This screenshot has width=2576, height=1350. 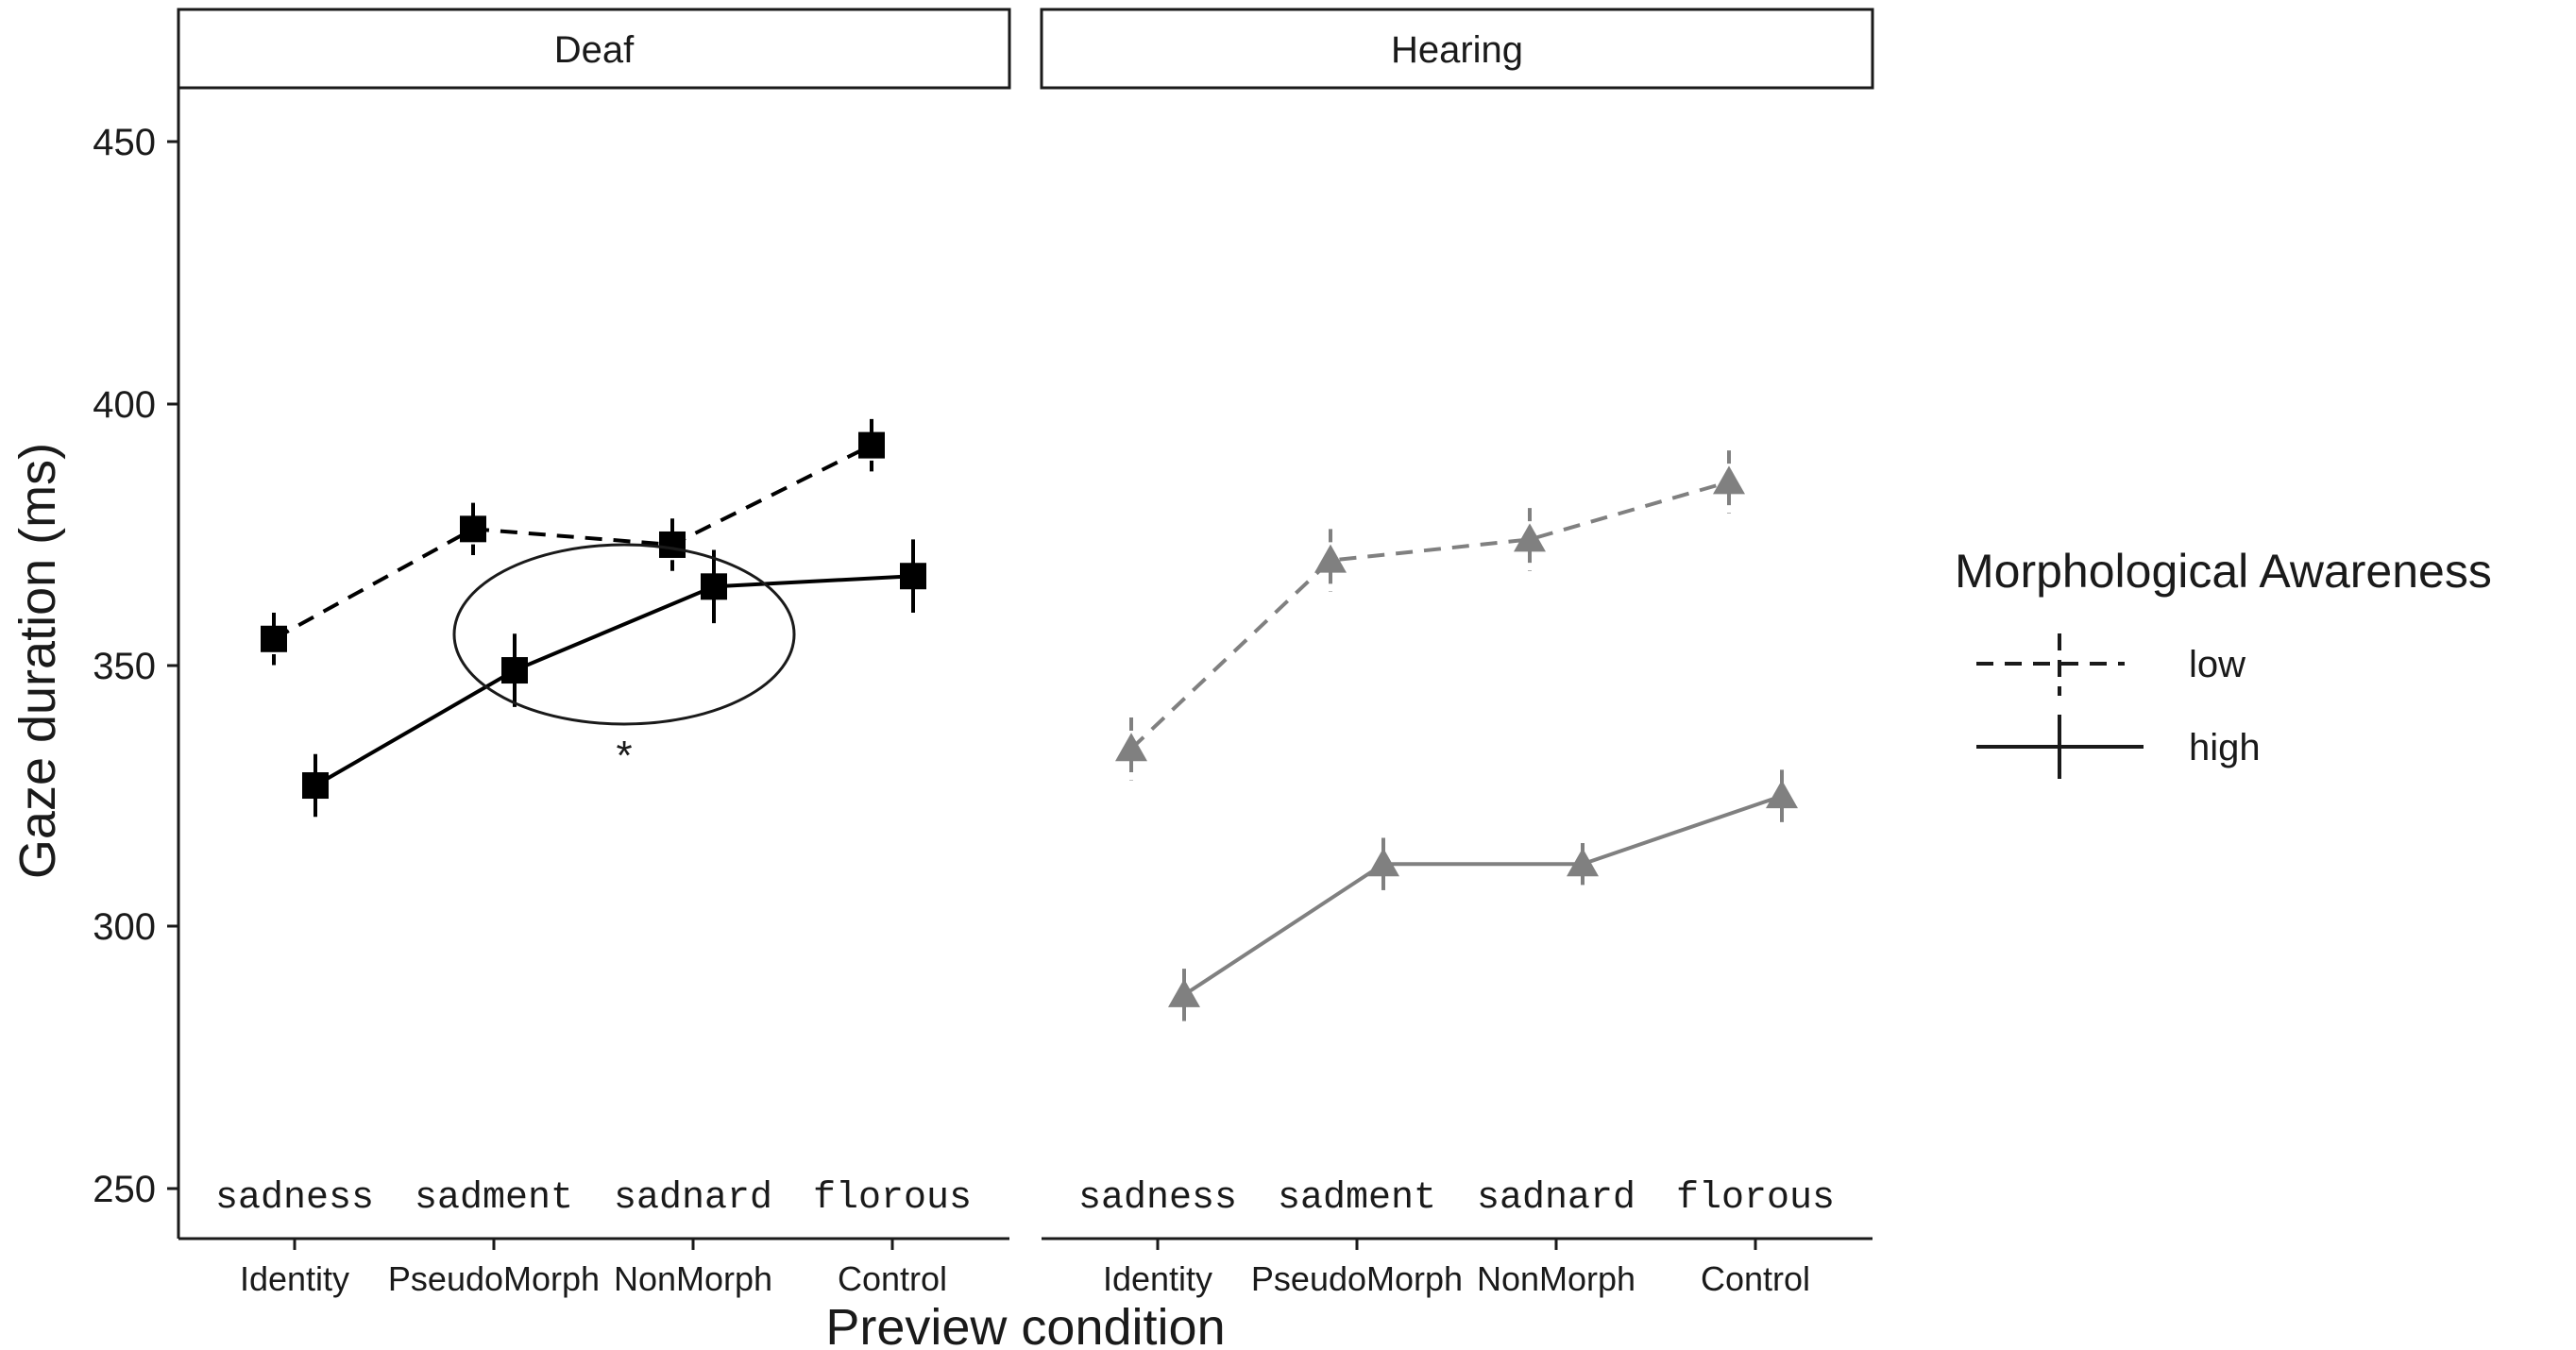 I want to click on facet-label-hearing: Hearing, so click(x=1457, y=50).